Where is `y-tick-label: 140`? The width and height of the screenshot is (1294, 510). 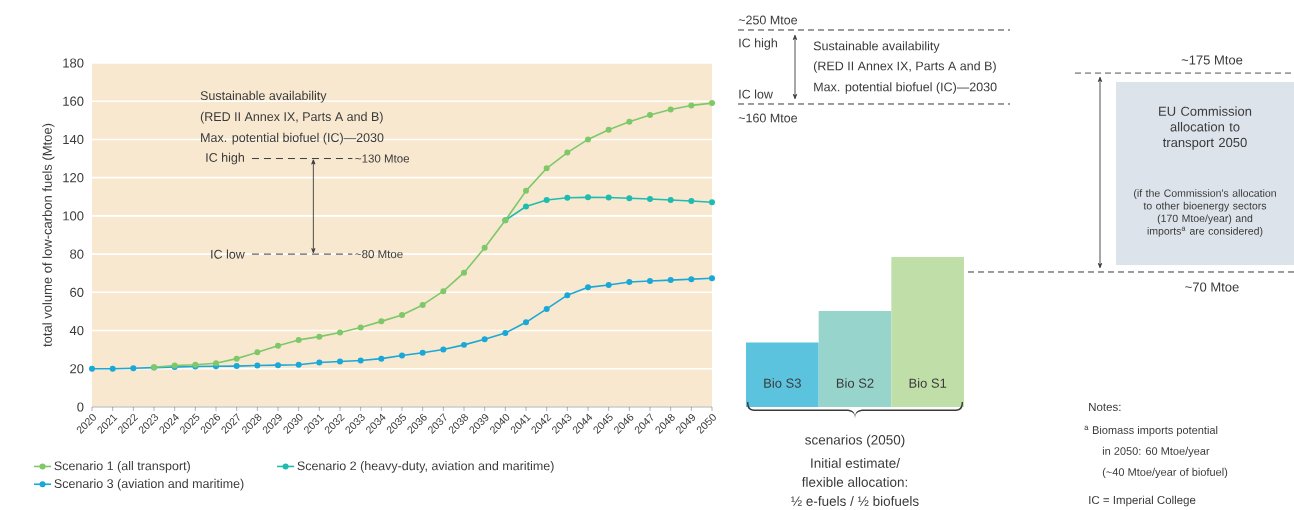 y-tick-label: 140 is located at coordinates (73, 139).